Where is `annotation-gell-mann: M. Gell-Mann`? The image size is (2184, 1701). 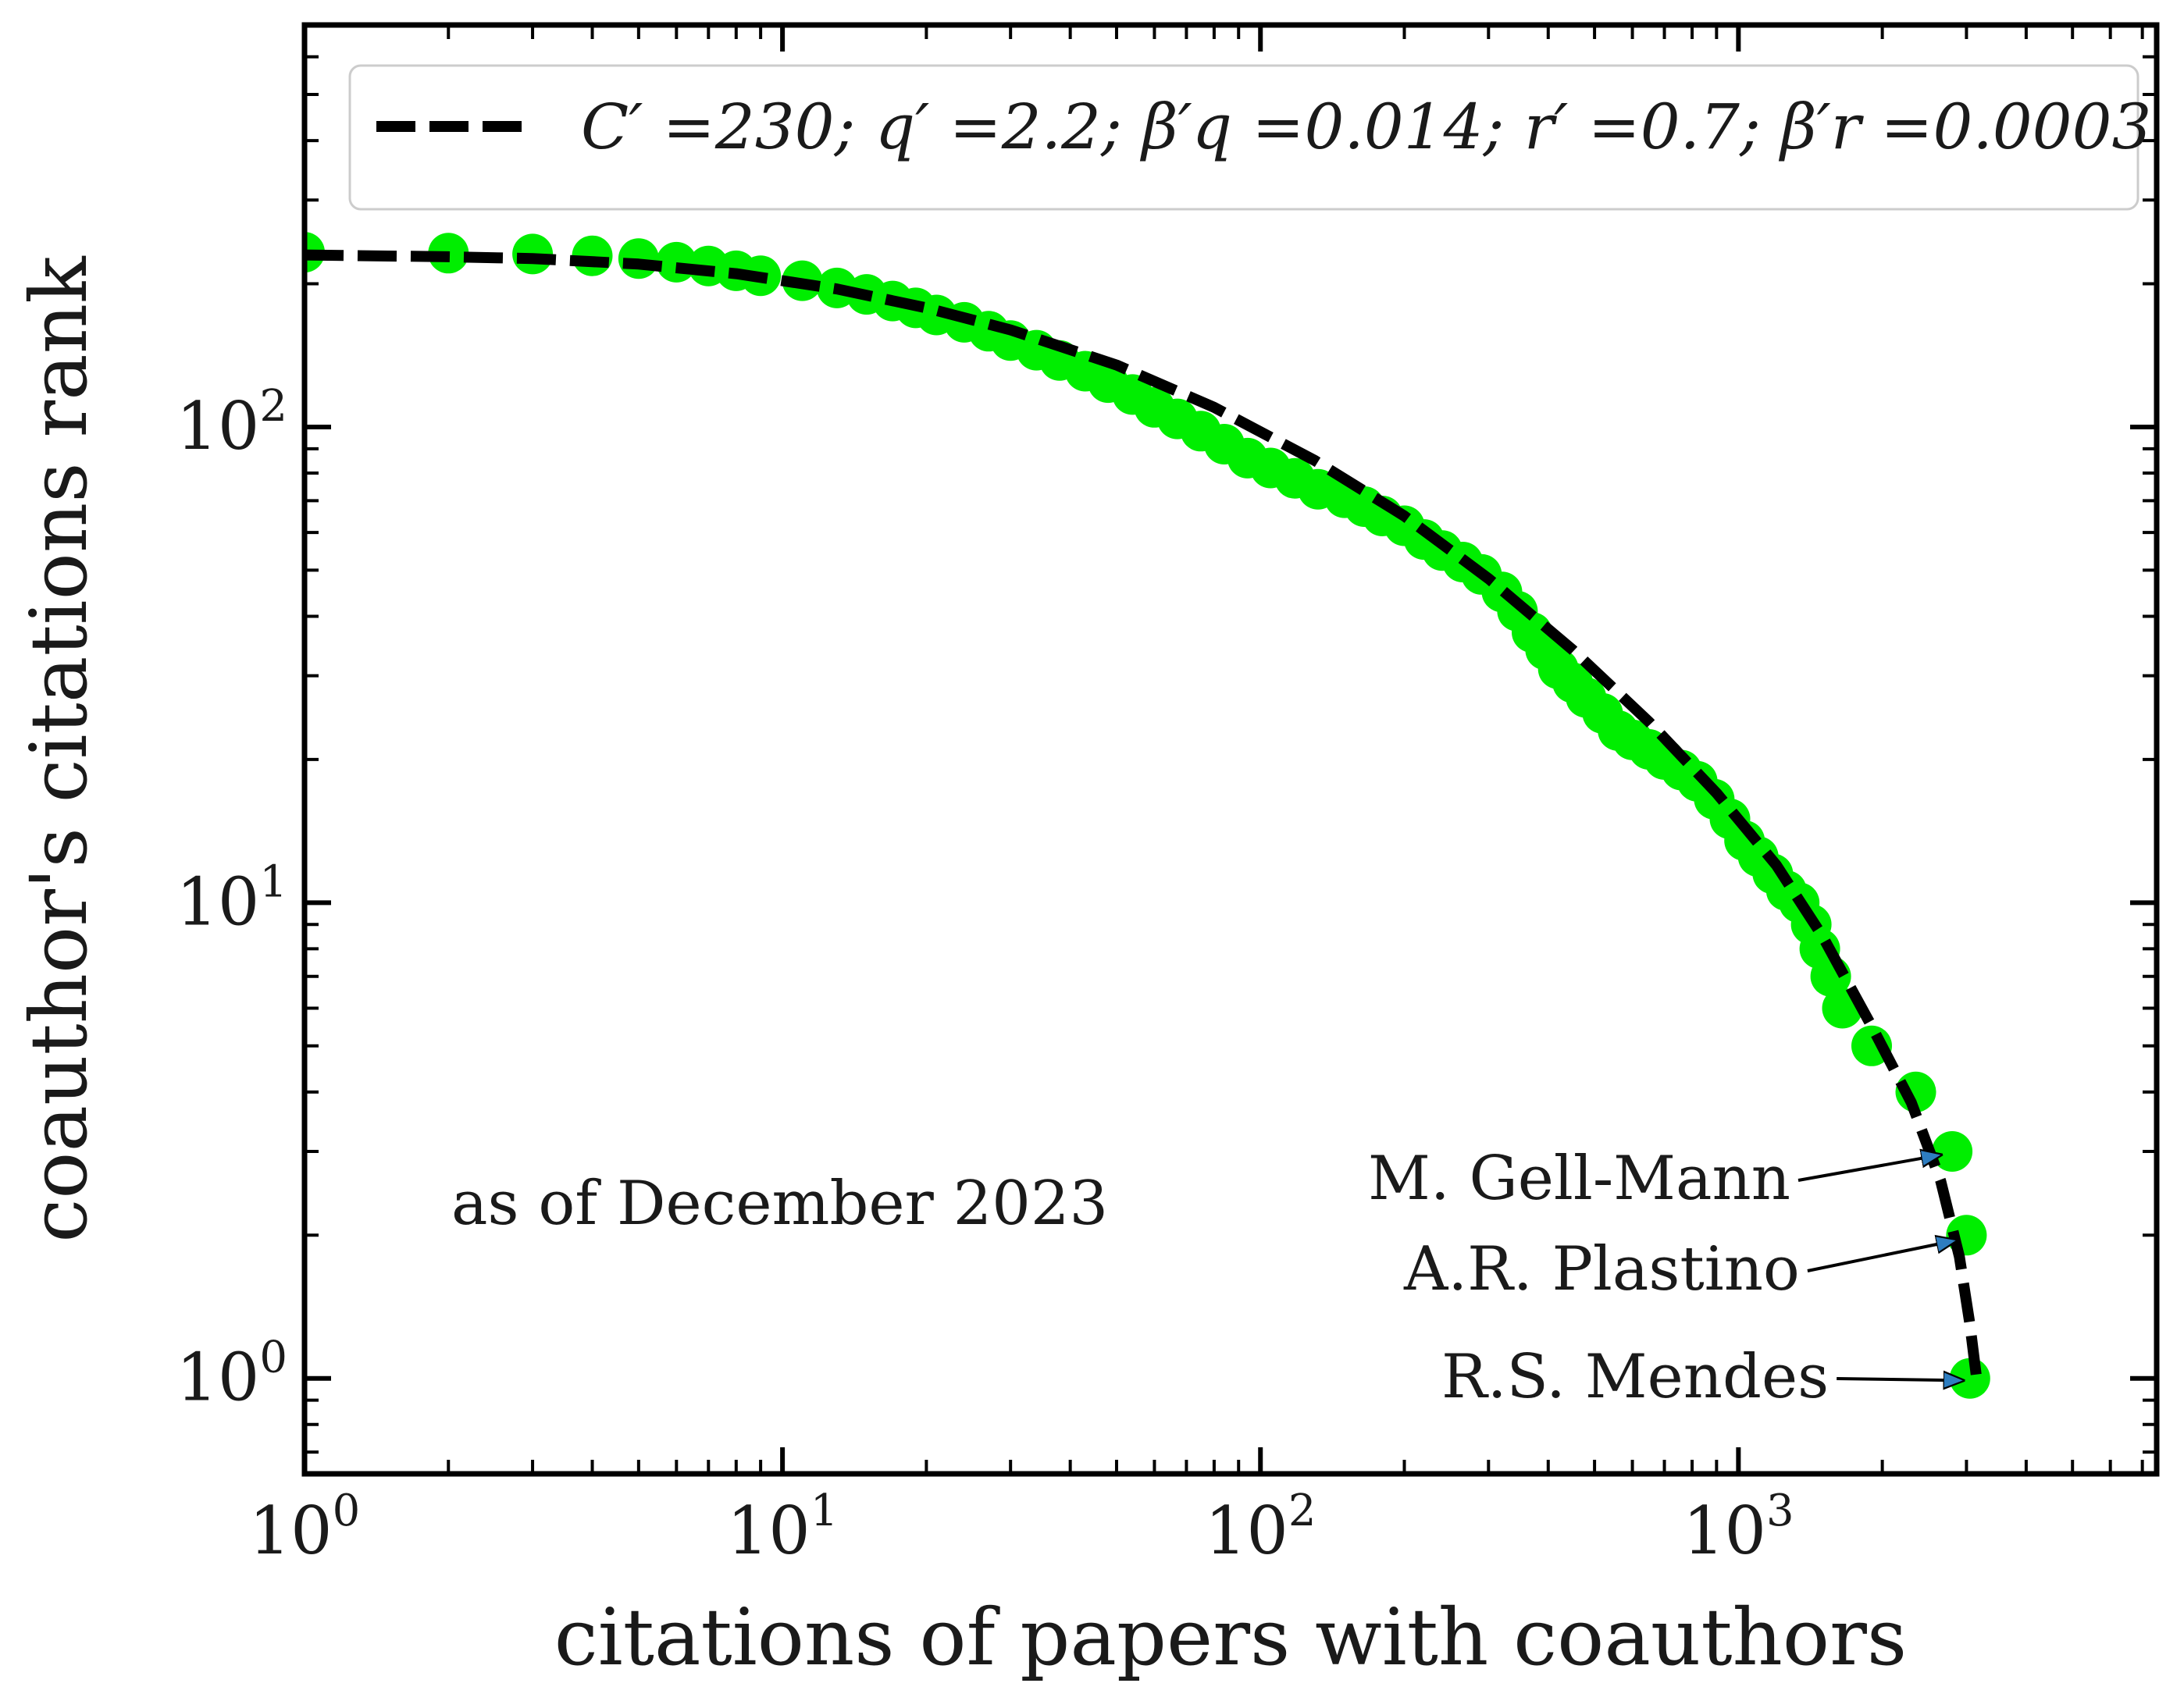 annotation-gell-mann: M. Gell-Mann is located at coordinates (1579, 1179).